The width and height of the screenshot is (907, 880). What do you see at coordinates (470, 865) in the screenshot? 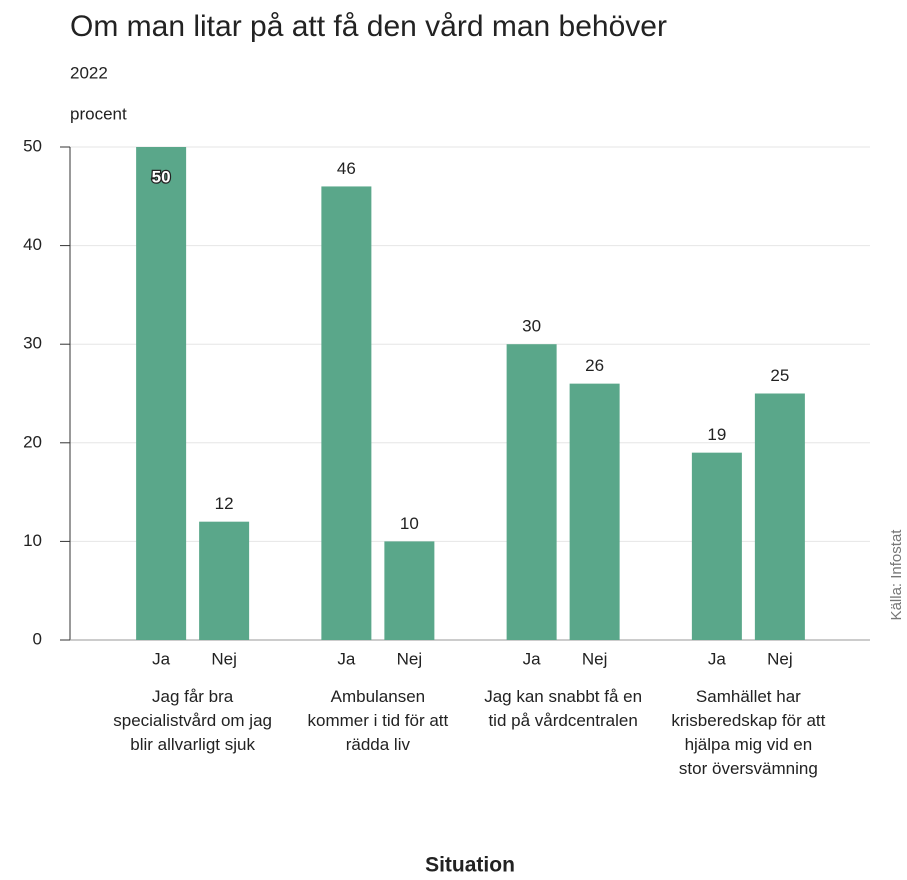
I see `x-axis-label: Situation` at bounding box center [470, 865].